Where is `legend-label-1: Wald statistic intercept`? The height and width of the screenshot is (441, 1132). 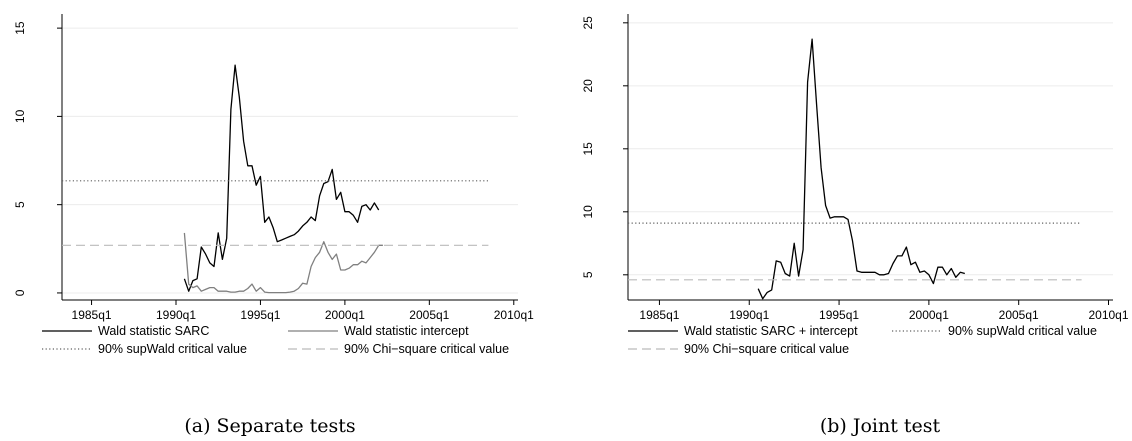 legend-label-1: Wald statistic intercept is located at coordinates (406, 331).